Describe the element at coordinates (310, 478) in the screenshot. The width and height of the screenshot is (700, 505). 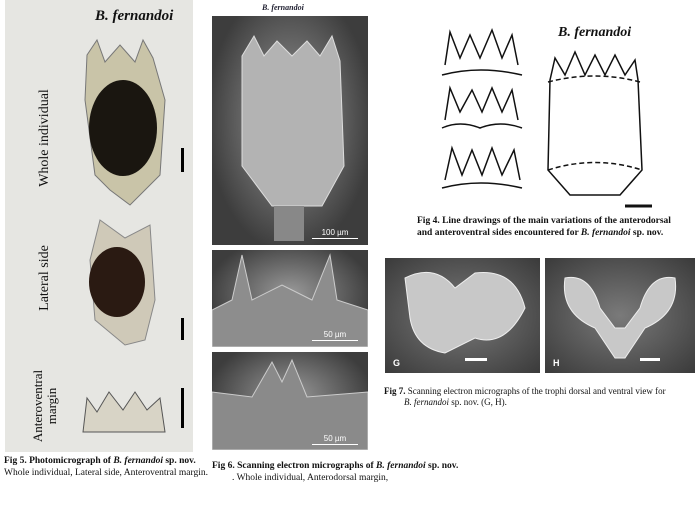
I see `caption-line2: . Whole individual, Anterodorsal margin,` at that location.